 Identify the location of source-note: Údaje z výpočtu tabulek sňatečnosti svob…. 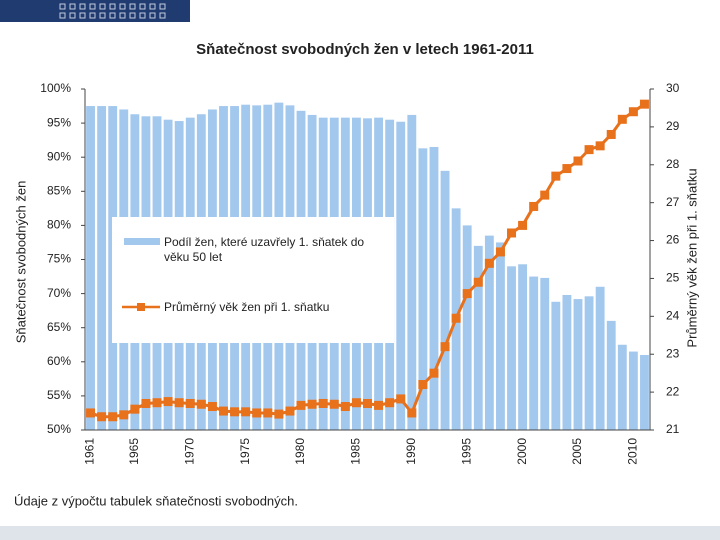
(156, 500).